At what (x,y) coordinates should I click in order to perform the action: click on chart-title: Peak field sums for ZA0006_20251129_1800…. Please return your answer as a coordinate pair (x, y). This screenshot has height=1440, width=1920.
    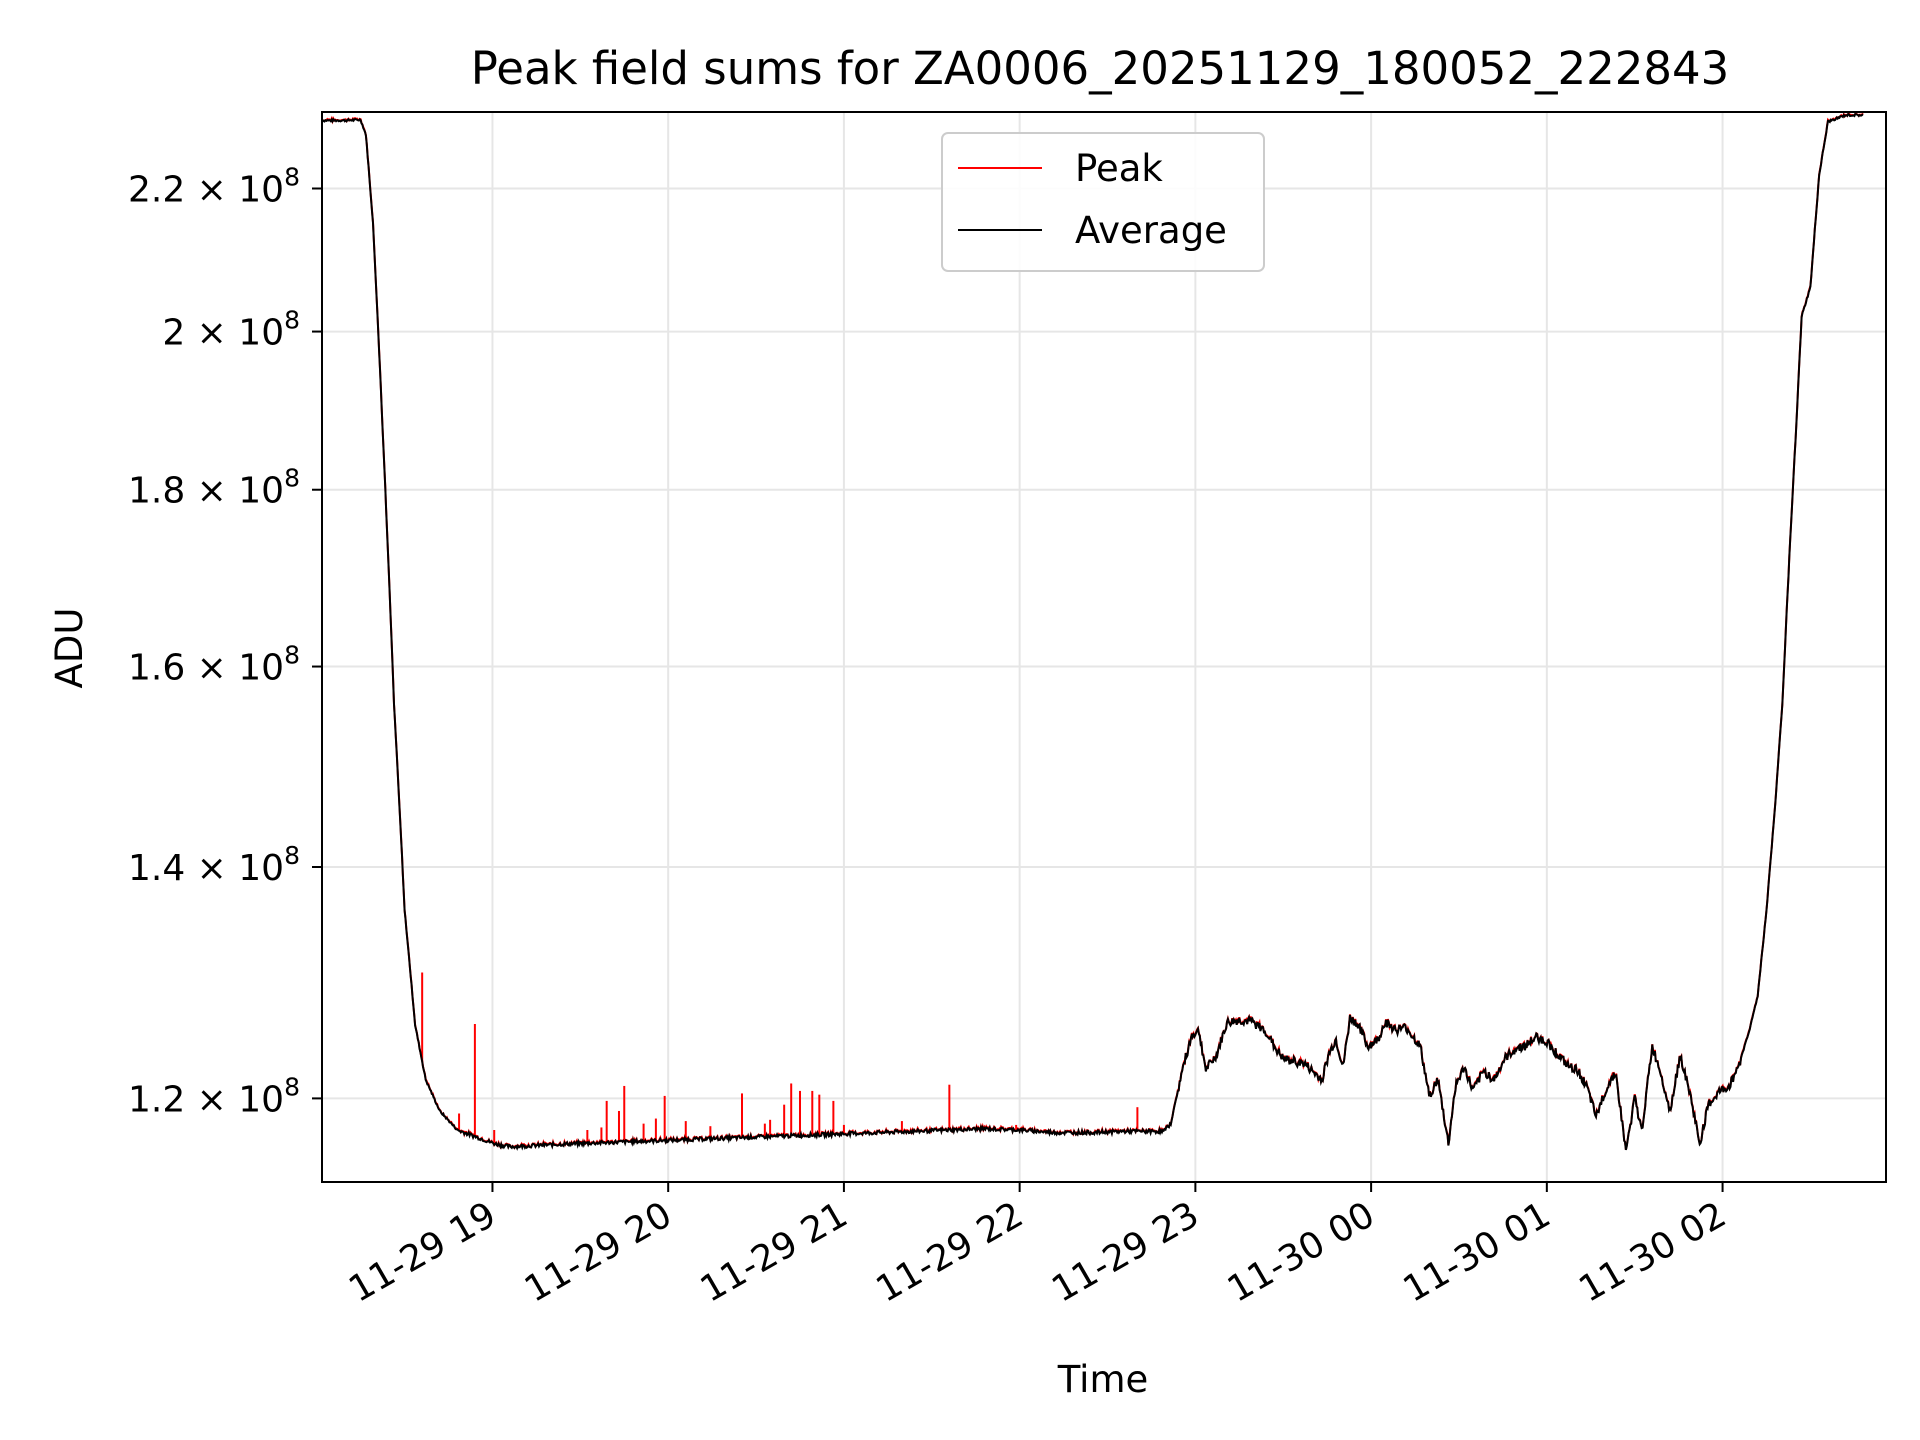
    Looking at the image, I should click on (1100, 68).